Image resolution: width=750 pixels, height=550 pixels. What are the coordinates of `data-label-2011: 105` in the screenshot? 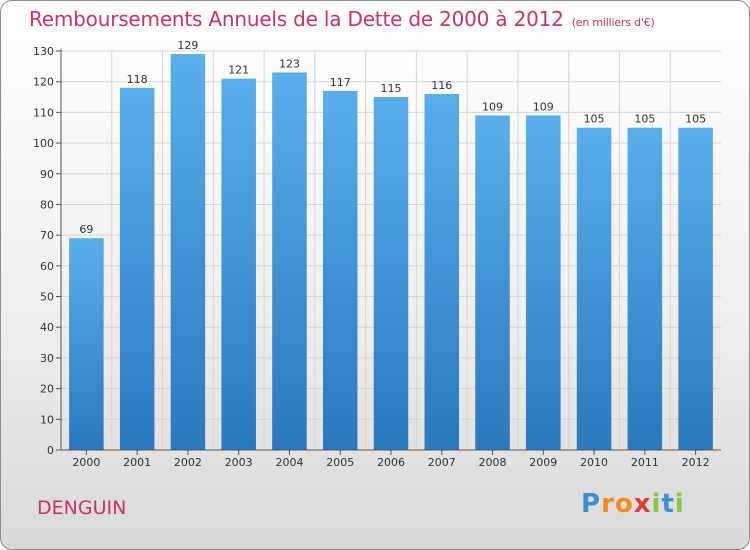 It's located at (644, 119).